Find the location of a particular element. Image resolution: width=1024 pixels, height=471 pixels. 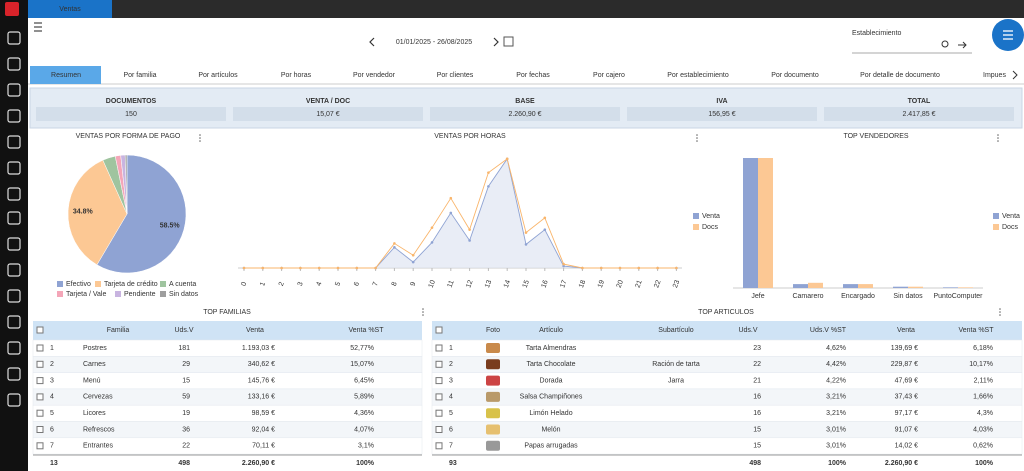

x-tick-label: 15 is located at coordinates (526, 284).